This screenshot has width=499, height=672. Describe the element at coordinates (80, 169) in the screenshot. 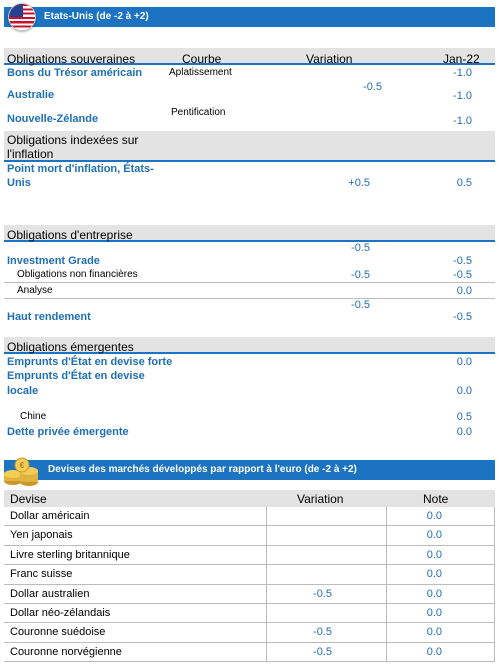

I see `row-label-breakeven-line1: Point mort d'inflation, États-` at that location.